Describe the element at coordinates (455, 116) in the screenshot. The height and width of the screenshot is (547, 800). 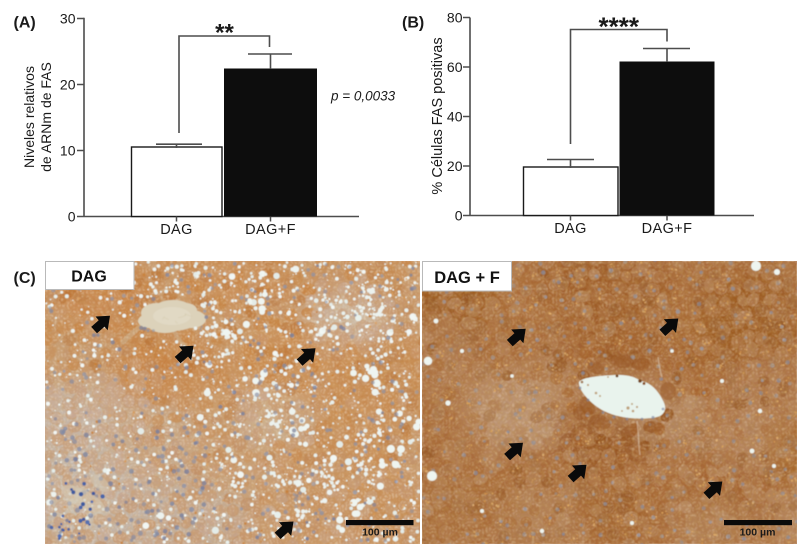
I see `svg-text: 40` at that location.